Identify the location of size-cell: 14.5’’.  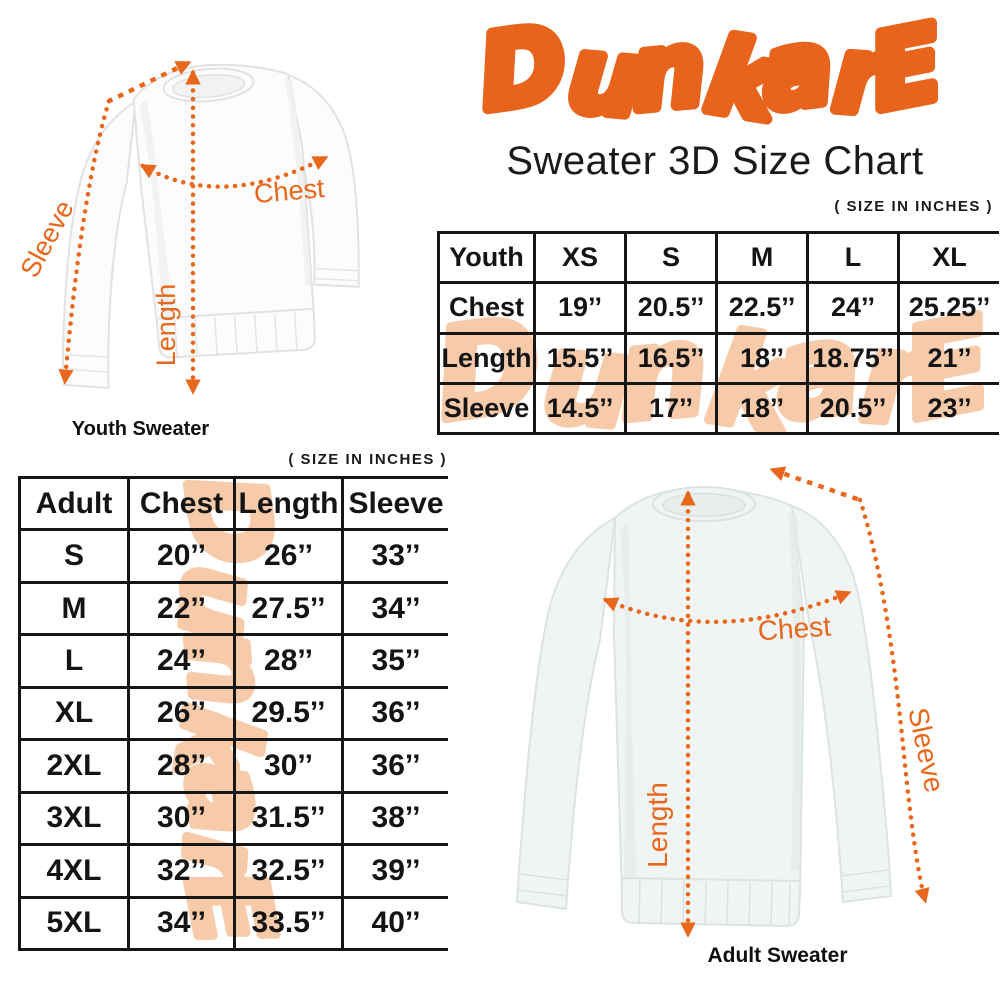
(580, 408).